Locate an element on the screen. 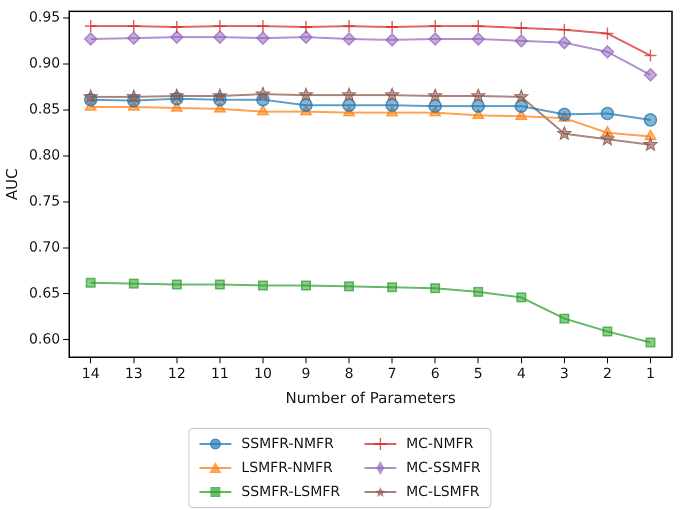  y-tick-label: 0.75 is located at coordinates (44, 201).